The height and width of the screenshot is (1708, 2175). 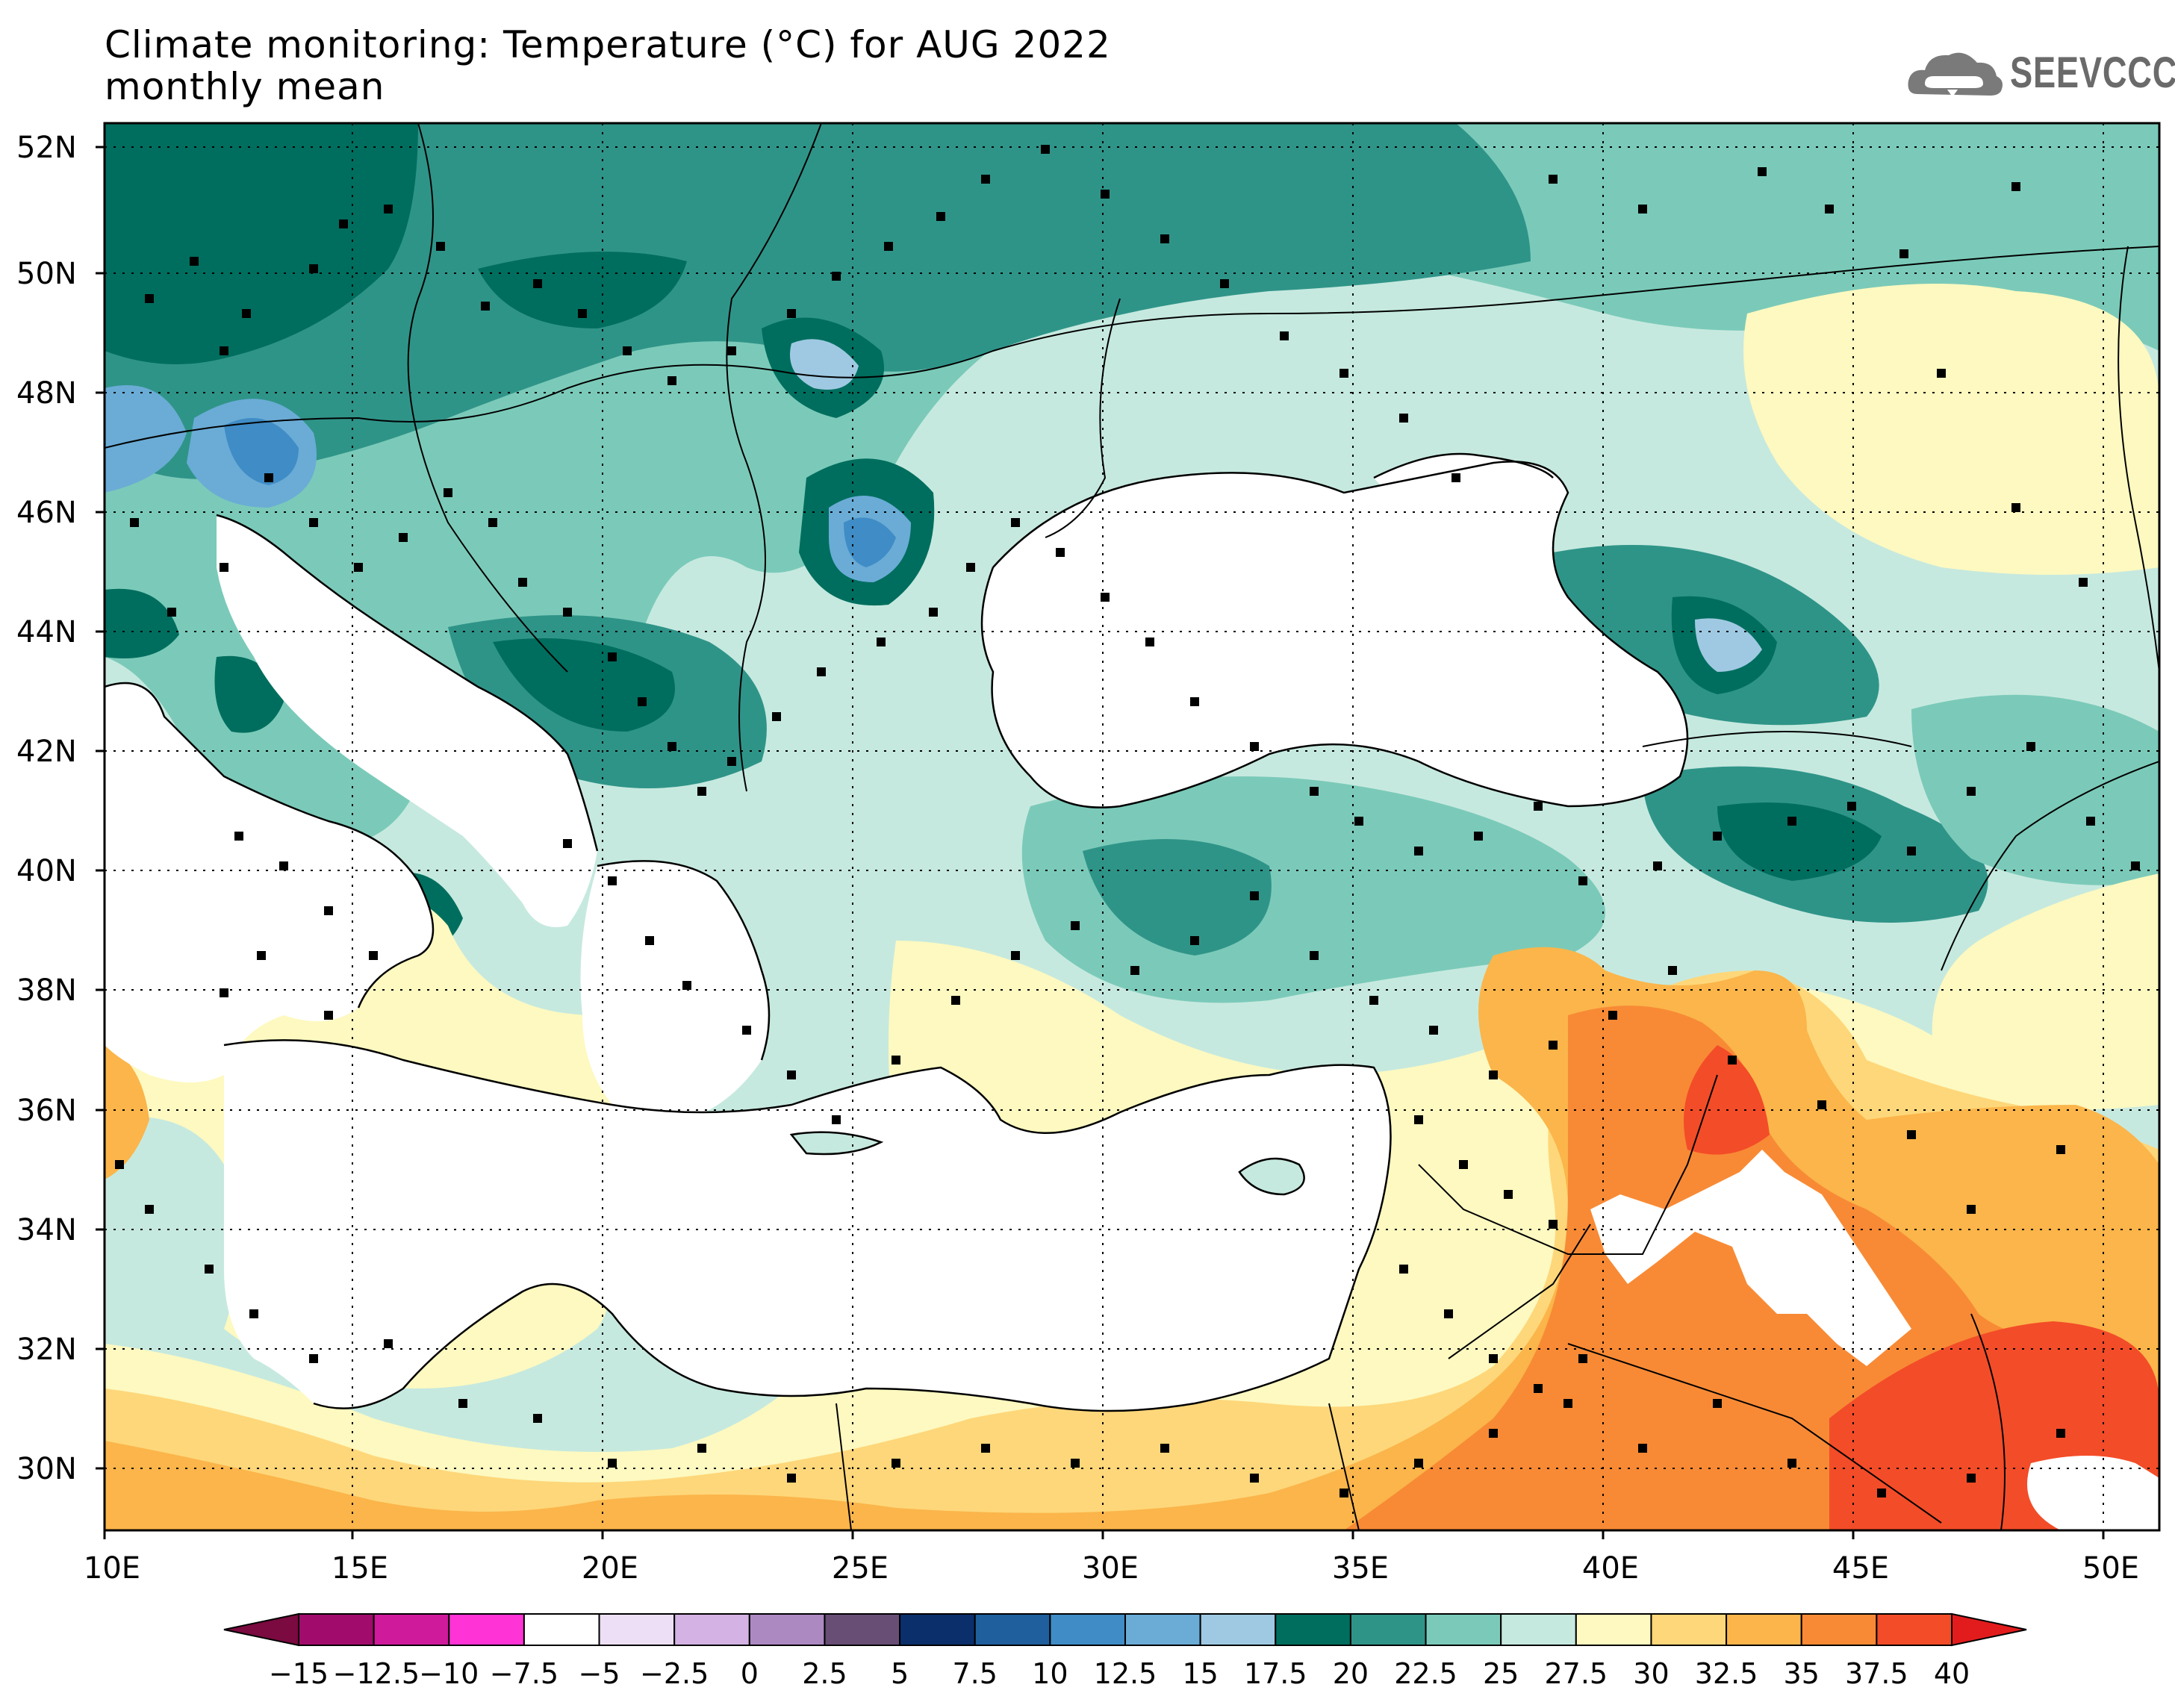 I want to click on colorbar-label: −2.5, so click(x=674, y=1673).